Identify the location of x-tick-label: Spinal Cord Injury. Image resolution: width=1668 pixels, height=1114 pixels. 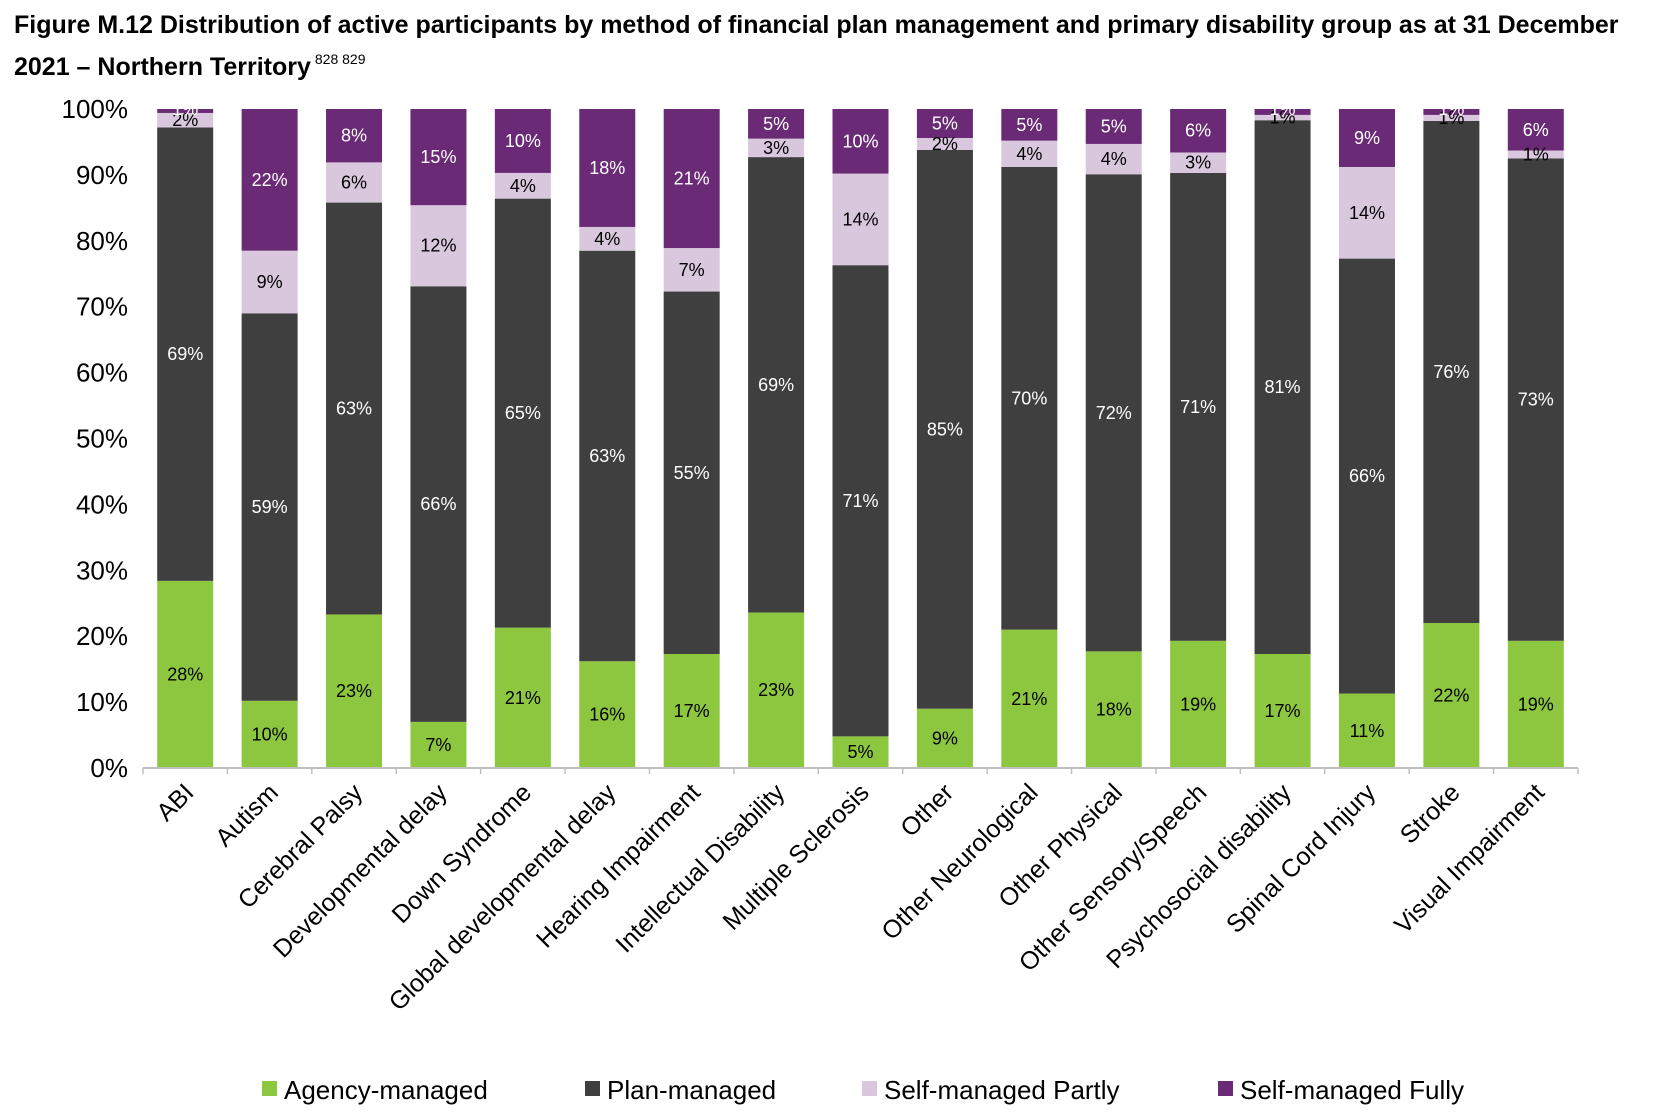
(1301, 858).